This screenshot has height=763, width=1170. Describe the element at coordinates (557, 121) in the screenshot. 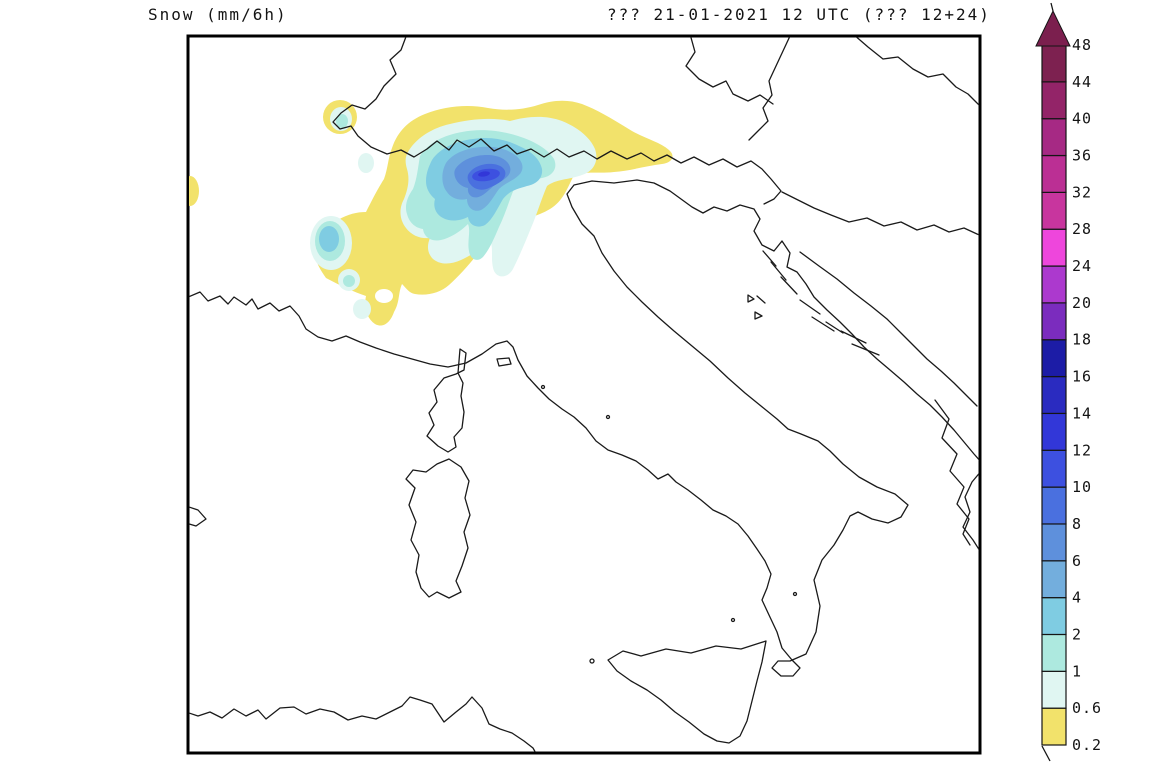

I see `border-france-switzerland-italy` at that location.